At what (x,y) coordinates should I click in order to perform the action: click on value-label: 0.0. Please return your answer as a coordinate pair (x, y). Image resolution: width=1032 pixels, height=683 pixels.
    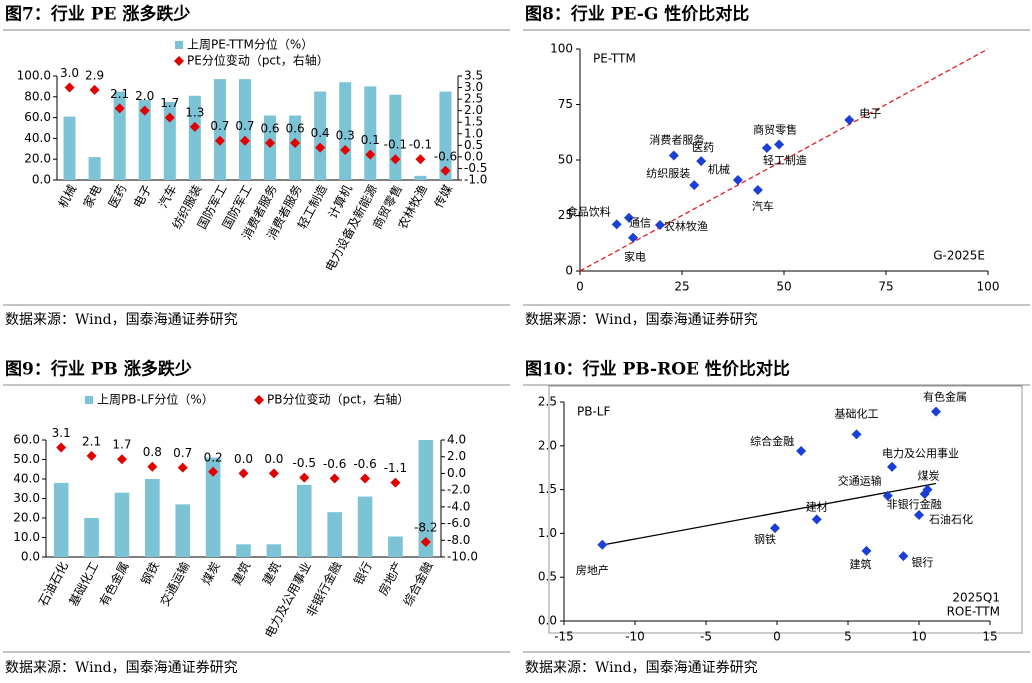
    Looking at the image, I should click on (243, 459).